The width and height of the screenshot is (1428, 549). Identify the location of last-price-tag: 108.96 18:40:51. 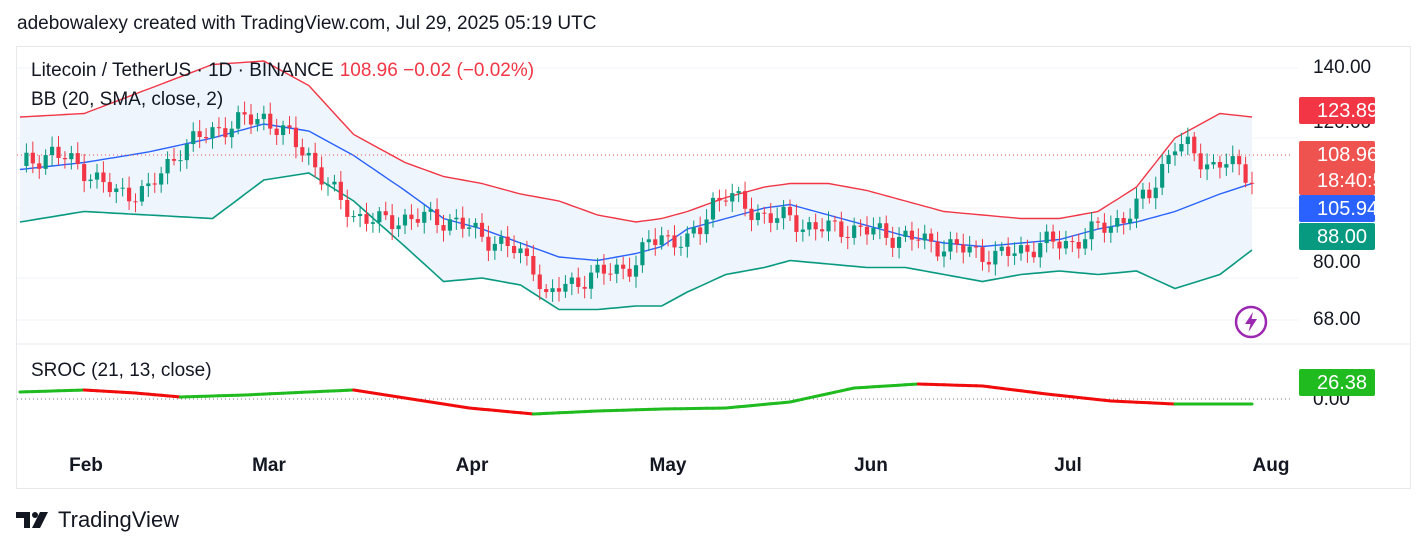
(1347, 168).